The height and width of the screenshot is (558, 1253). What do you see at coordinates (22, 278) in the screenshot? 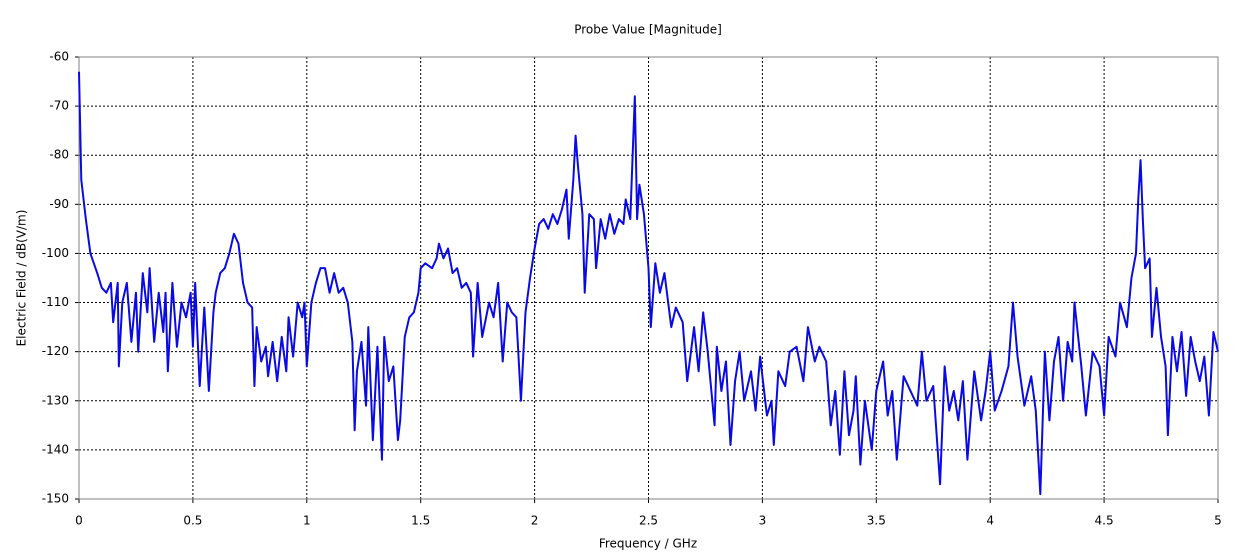
I see `y-axis-label: Electric Field / dB(V/m)` at bounding box center [22, 278].